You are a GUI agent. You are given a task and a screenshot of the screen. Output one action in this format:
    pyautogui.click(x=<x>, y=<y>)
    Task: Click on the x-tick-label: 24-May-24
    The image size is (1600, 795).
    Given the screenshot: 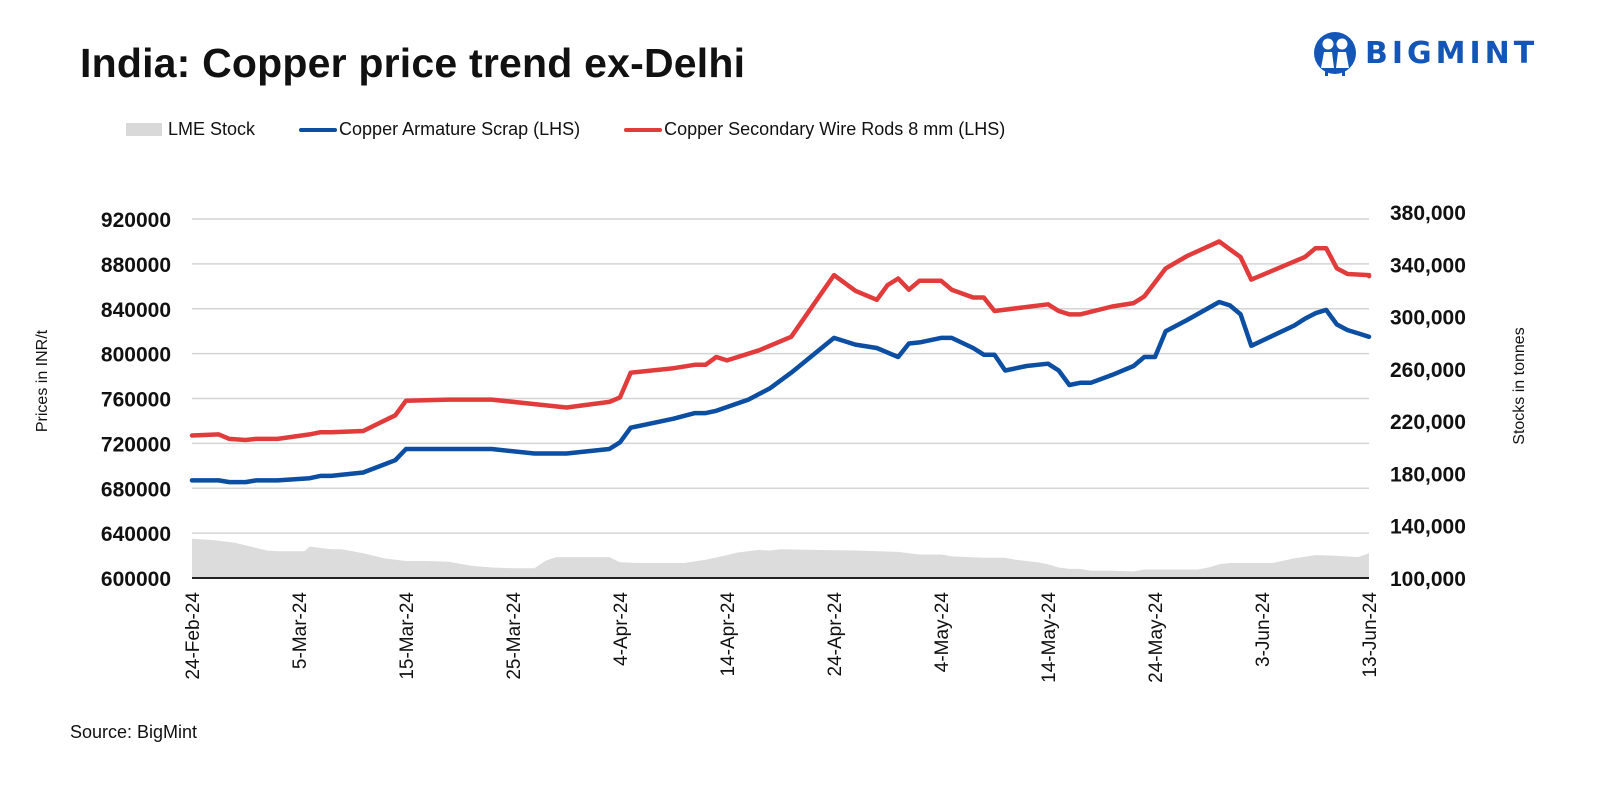 What is the action you would take?
    pyautogui.click(x=1156, y=637)
    